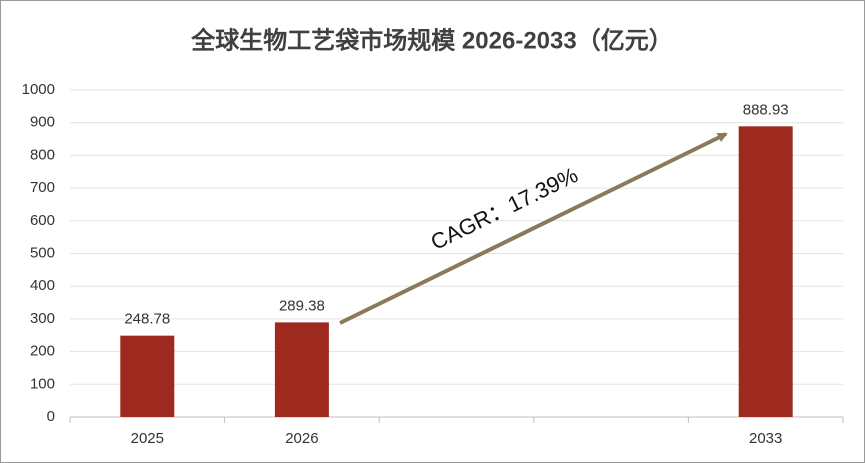  I want to click on y-tick-label: 100, so click(42, 383).